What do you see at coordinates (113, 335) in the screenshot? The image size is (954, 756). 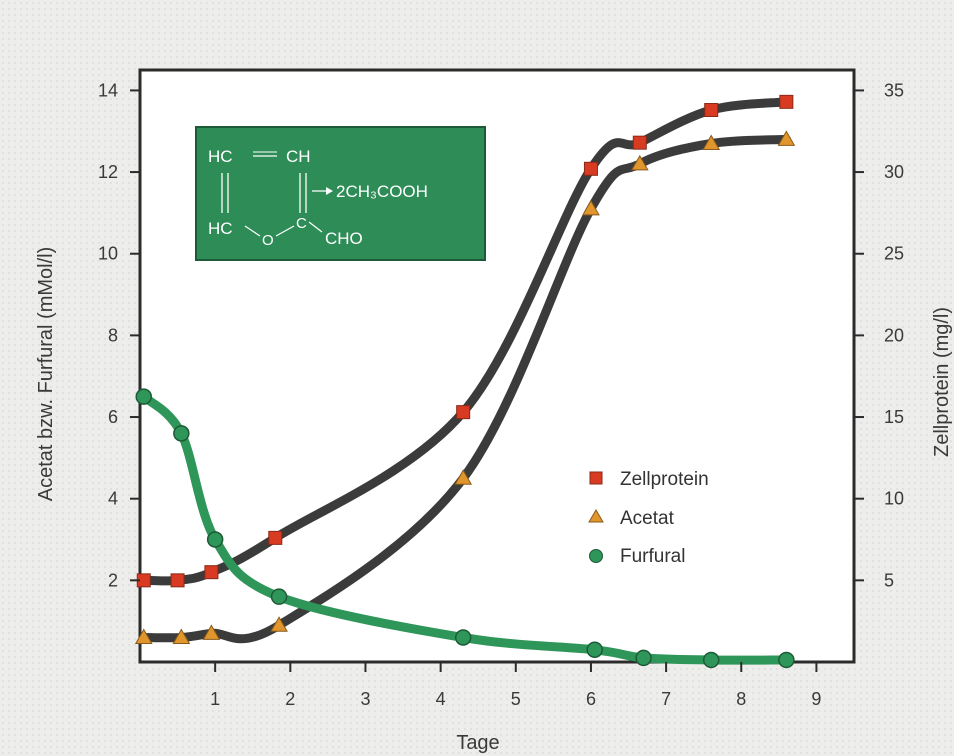 I see `y-left-tick-label: 8` at bounding box center [113, 335].